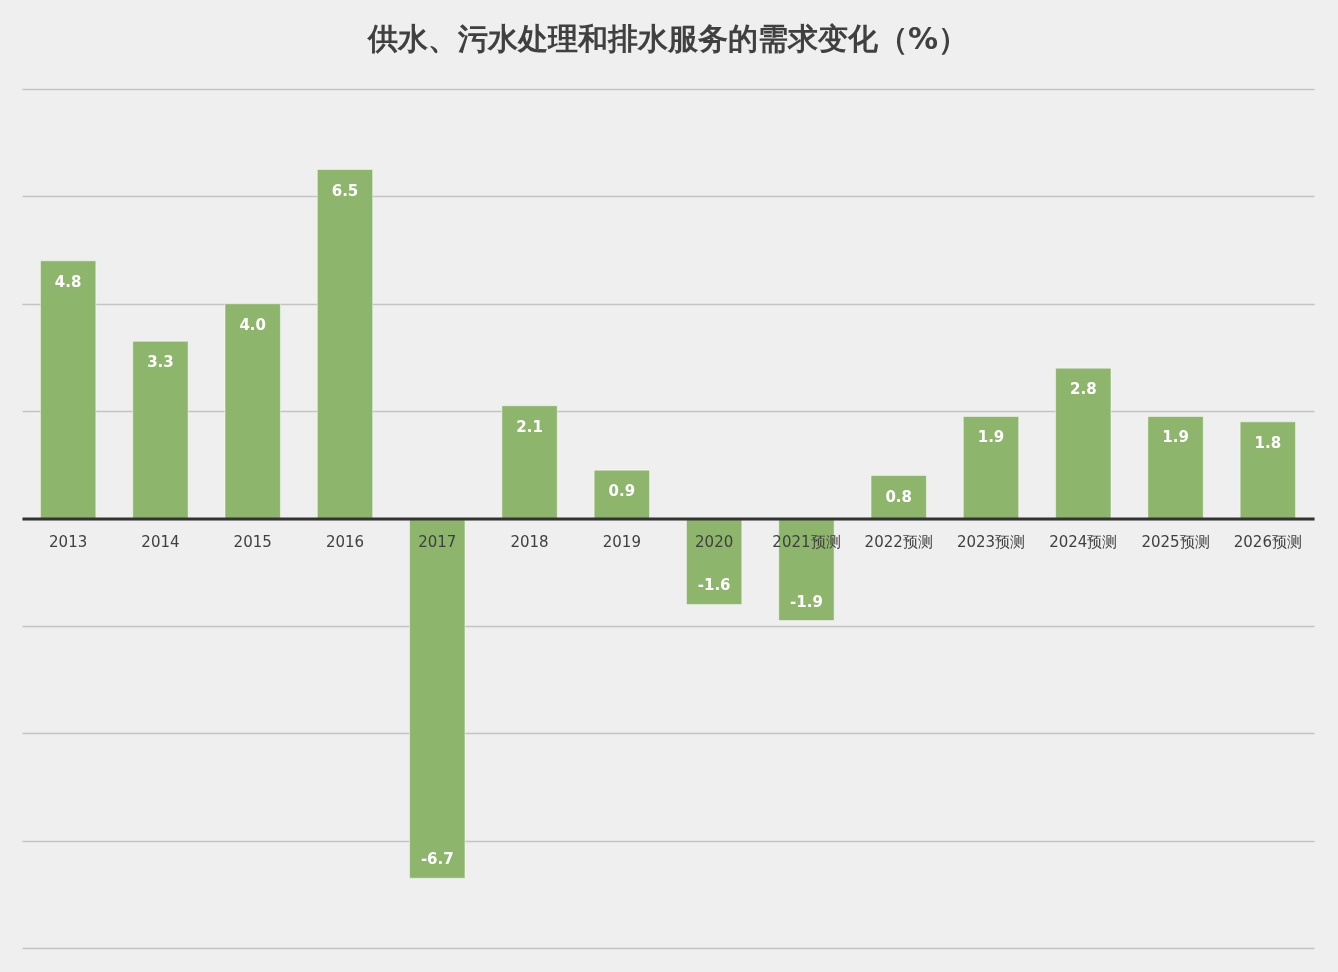 The height and width of the screenshot is (972, 1338). What do you see at coordinates (621, 542) in the screenshot?
I see `x-tick-label: 2019` at bounding box center [621, 542].